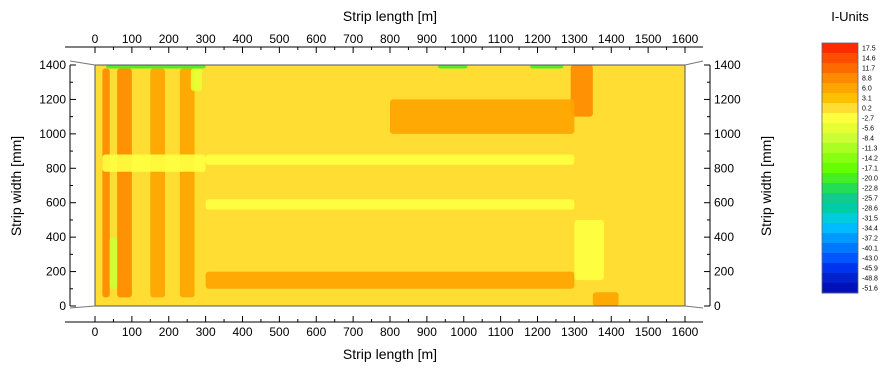  I want to click on colorbar-label-23: -48.8, so click(870, 279).